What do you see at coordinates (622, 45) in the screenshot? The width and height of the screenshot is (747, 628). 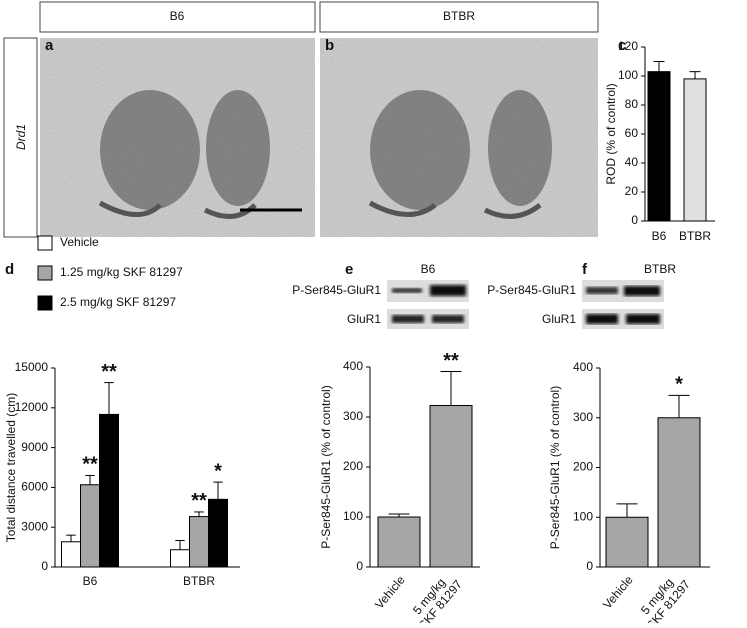 I see `panel-letter: c` at bounding box center [622, 45].